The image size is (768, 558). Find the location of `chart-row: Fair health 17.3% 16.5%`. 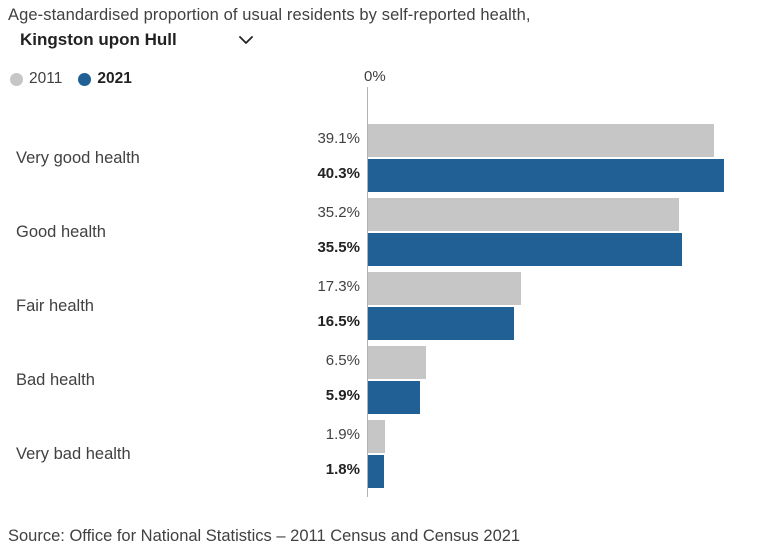

chart-row: Fair health 17.3% 16.5% is located at coordinates (384, 306).